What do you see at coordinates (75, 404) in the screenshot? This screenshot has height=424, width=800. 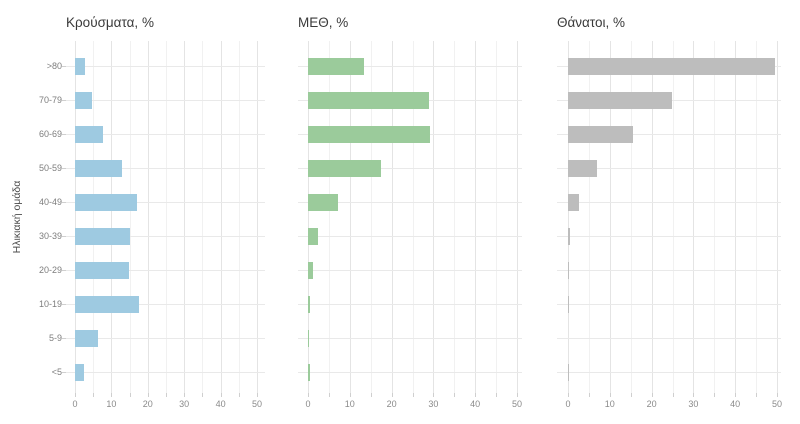 I see `x-tick-label: 0` at bounding box center [75, 404].